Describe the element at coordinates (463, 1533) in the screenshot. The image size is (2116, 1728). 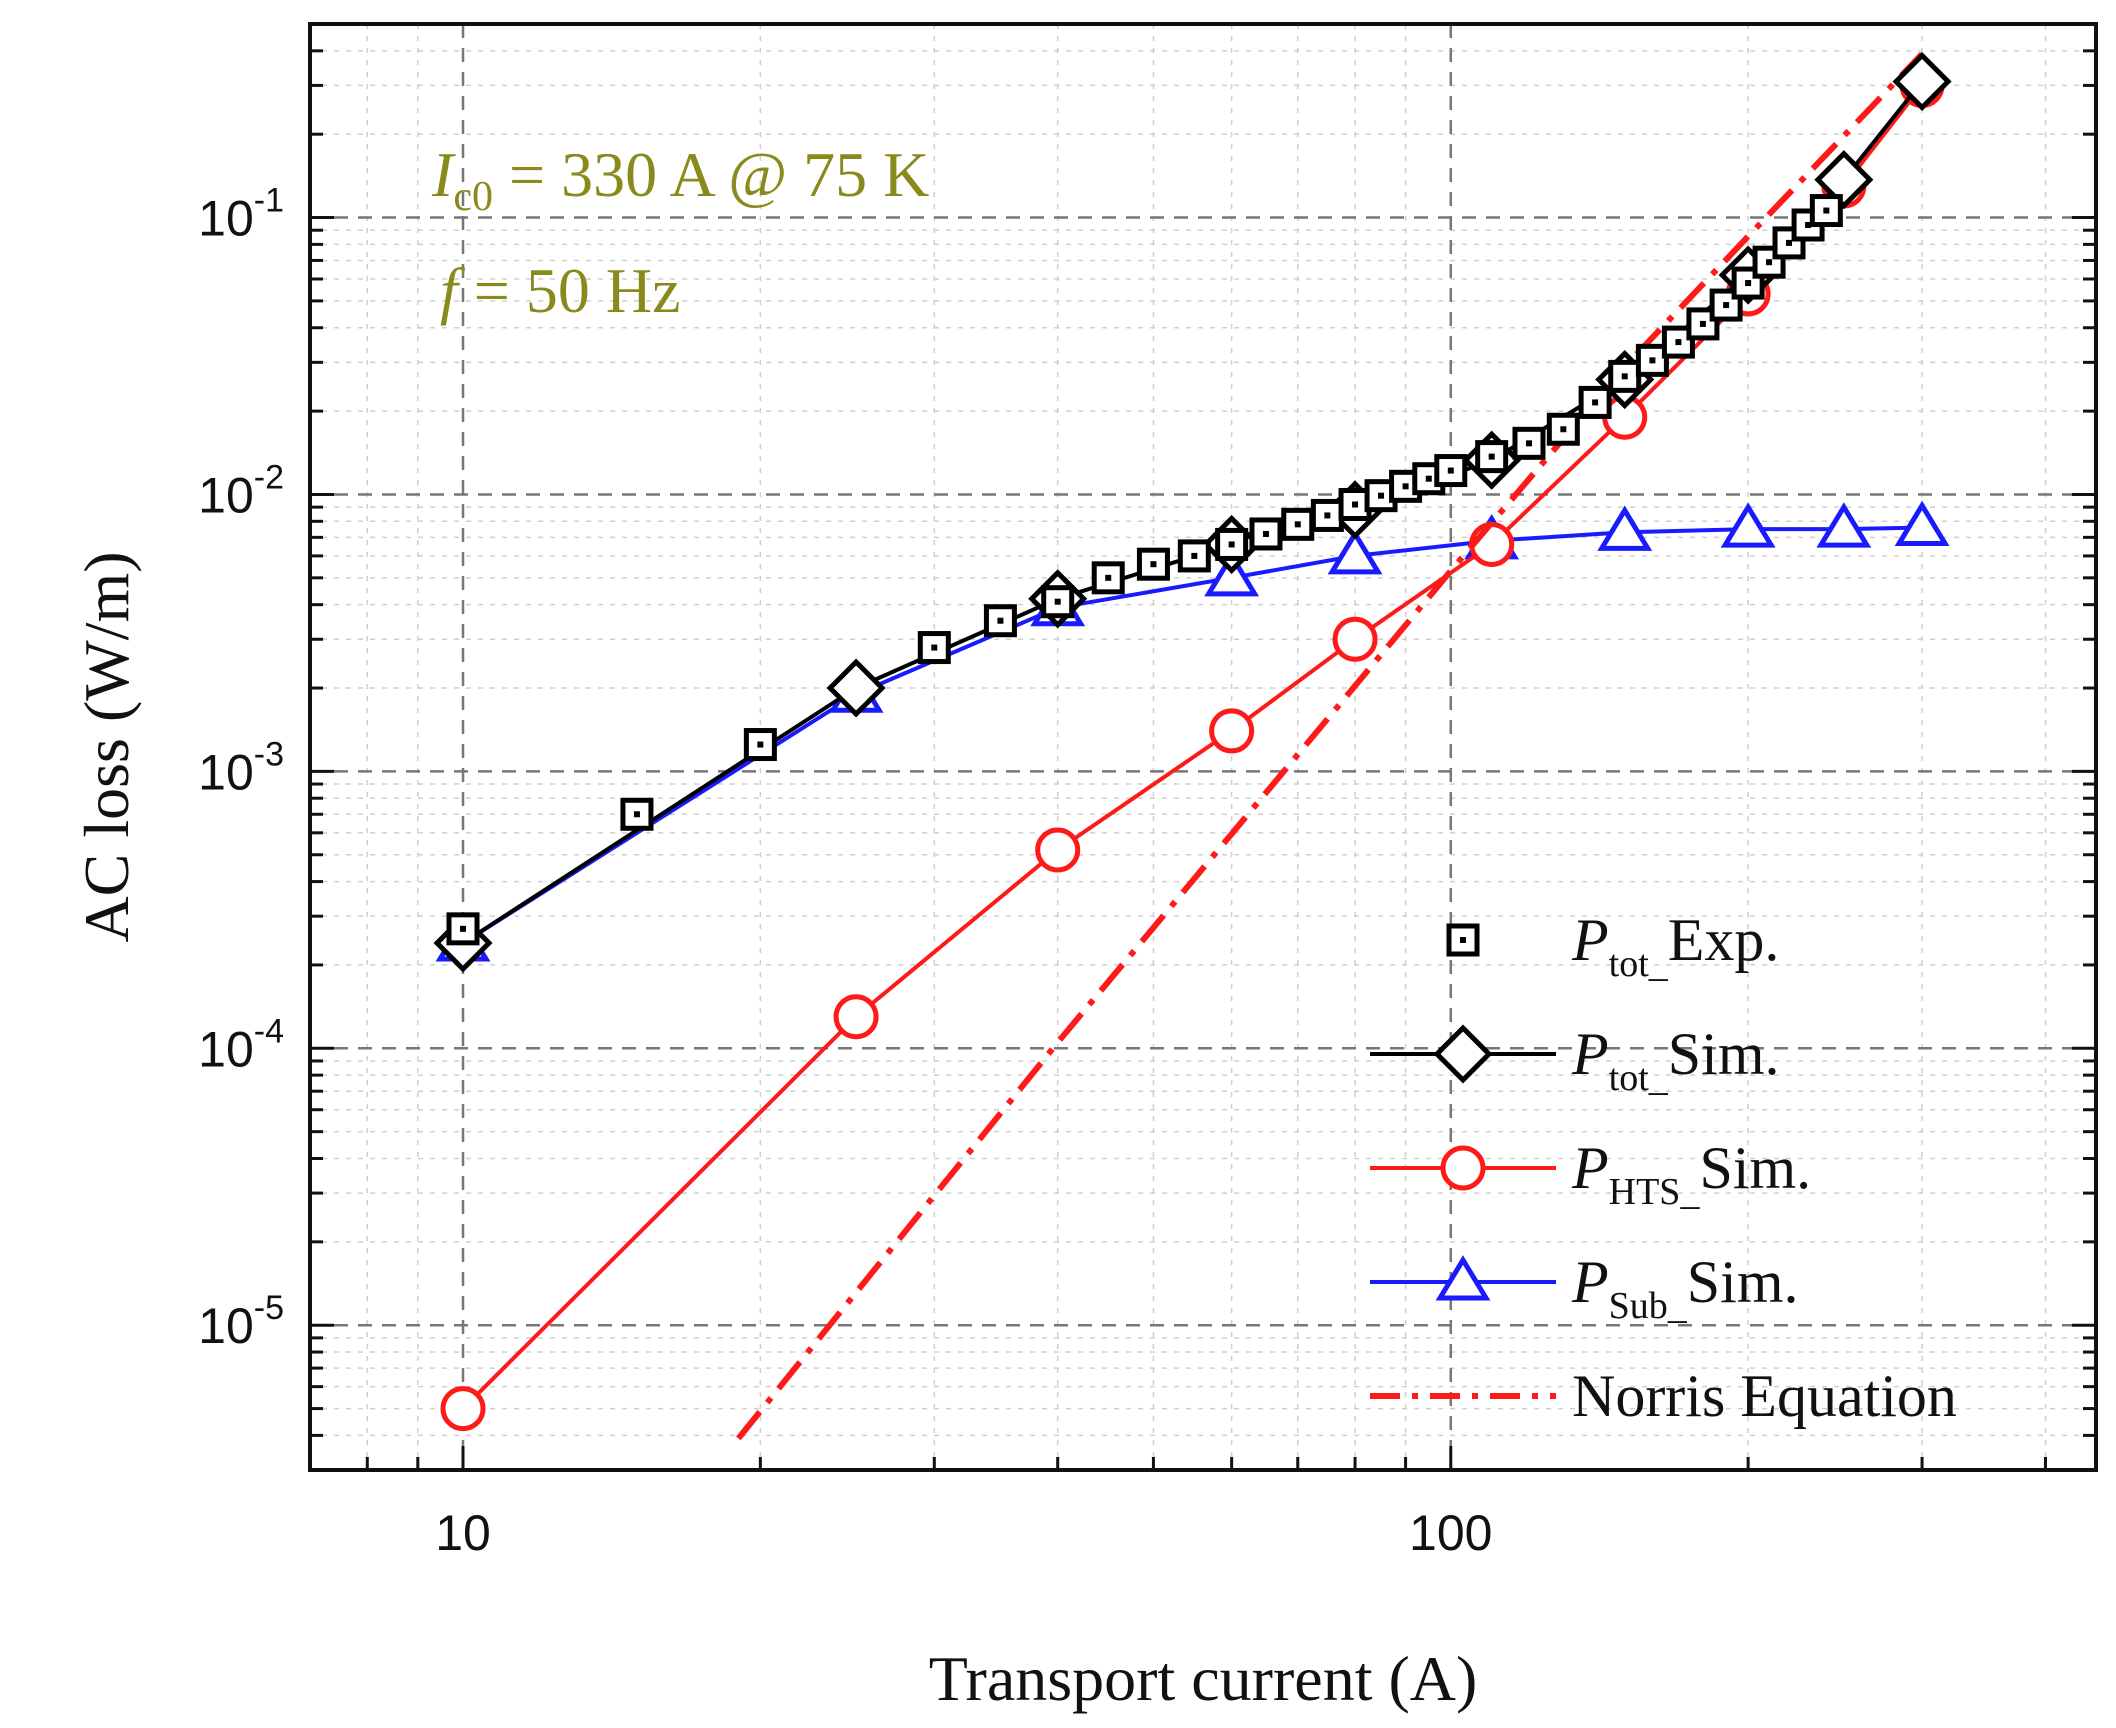
I see `x-tick-label: 10` at that location.